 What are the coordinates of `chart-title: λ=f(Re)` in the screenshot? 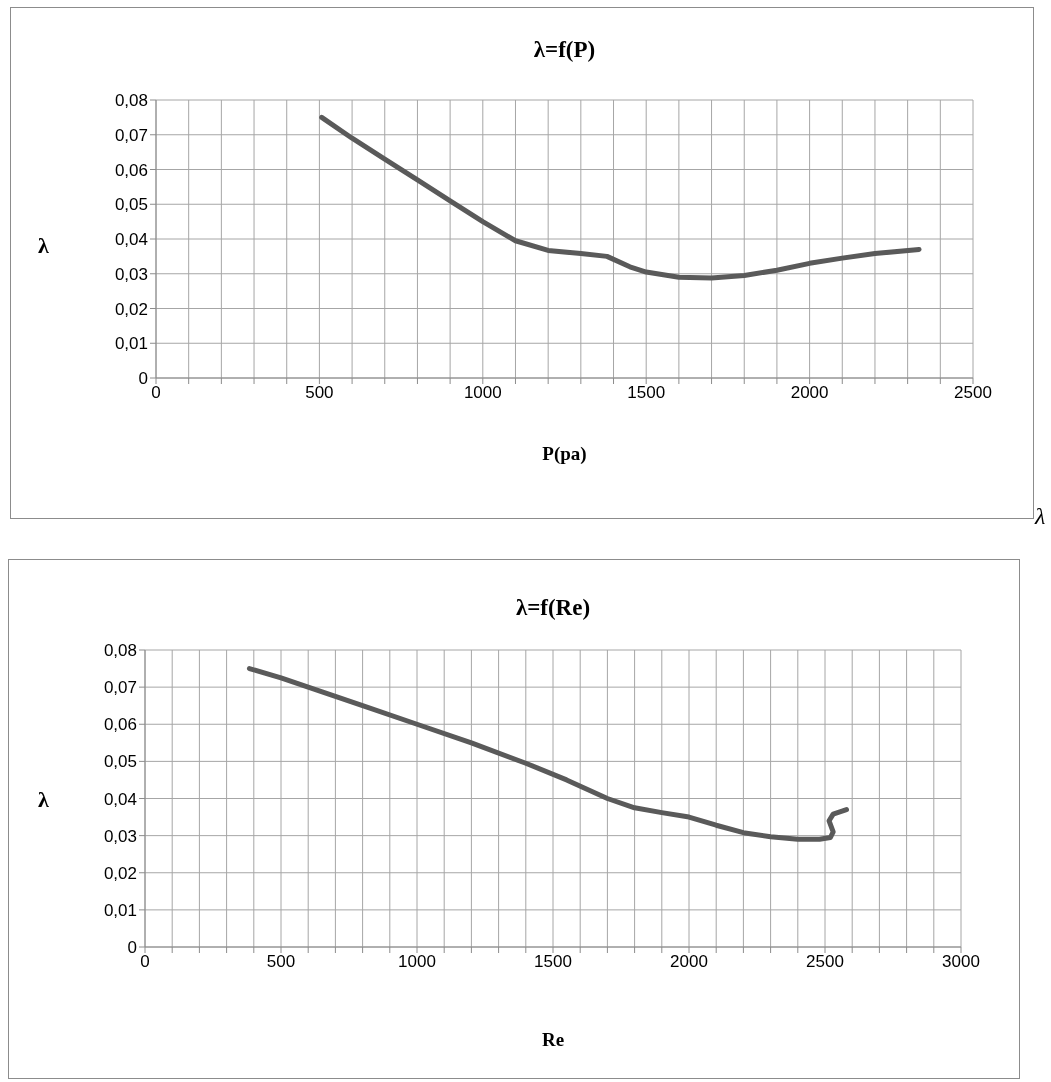 It's located at (553, 608).